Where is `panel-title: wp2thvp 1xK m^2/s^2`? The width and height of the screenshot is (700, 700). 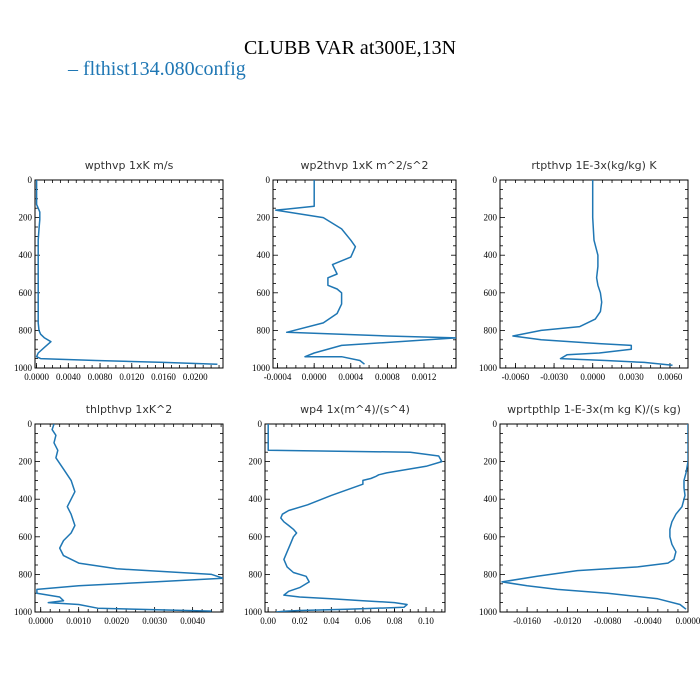
panel-title: wp2thvp 1xK m^2/s^2 is located at coordinates (364, 165).